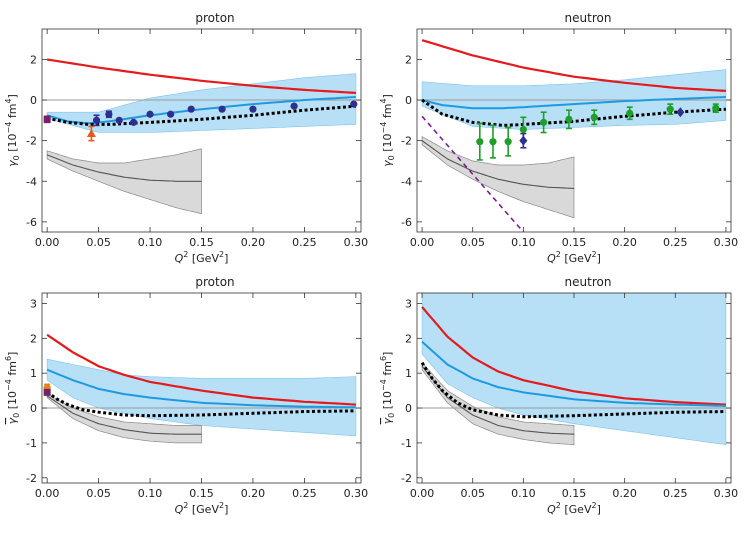  What do you see at coordinates (214, 18) in the screenshot?
I see `panel-title: proton` at bounding box center [214, 18].